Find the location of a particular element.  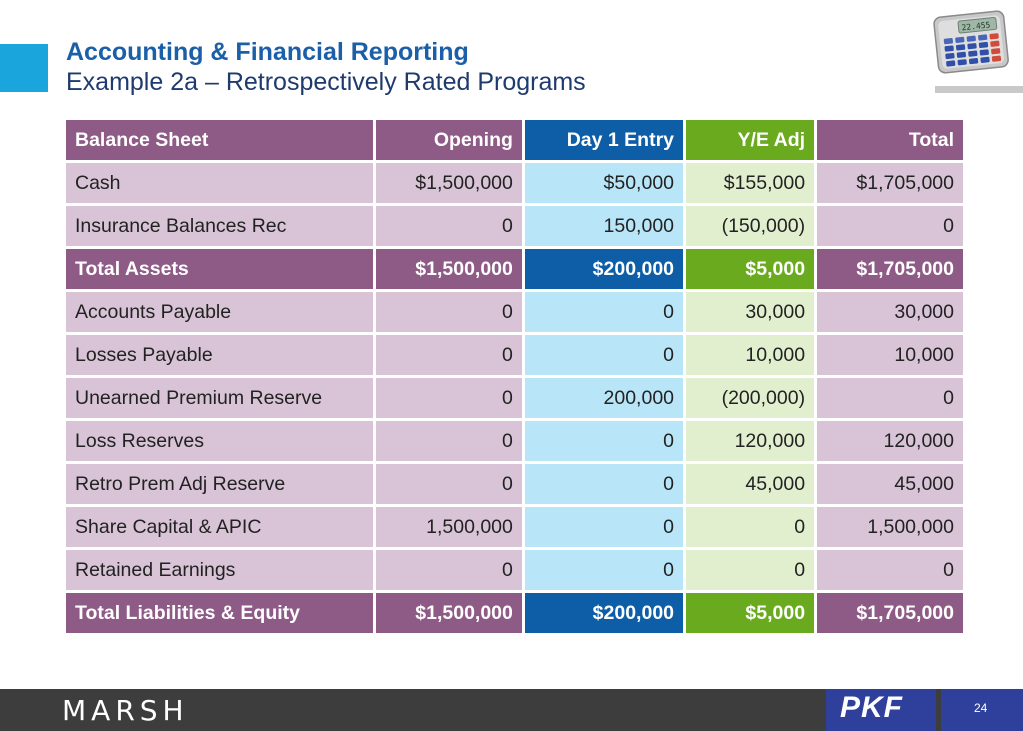

pkf-logo: PKF is located at coordinates (881, 710).